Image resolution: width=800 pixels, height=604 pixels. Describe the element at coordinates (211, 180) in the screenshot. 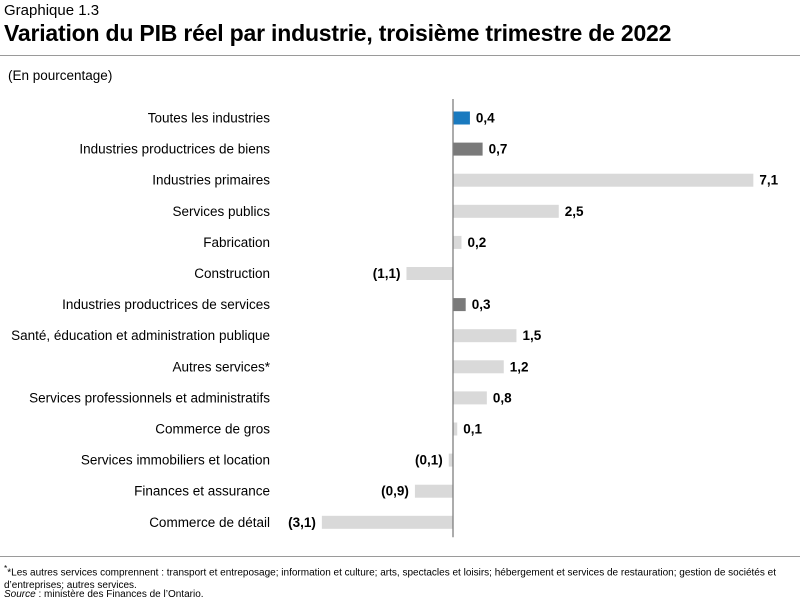

I see `category-label-2: Industries primaires` at that location.